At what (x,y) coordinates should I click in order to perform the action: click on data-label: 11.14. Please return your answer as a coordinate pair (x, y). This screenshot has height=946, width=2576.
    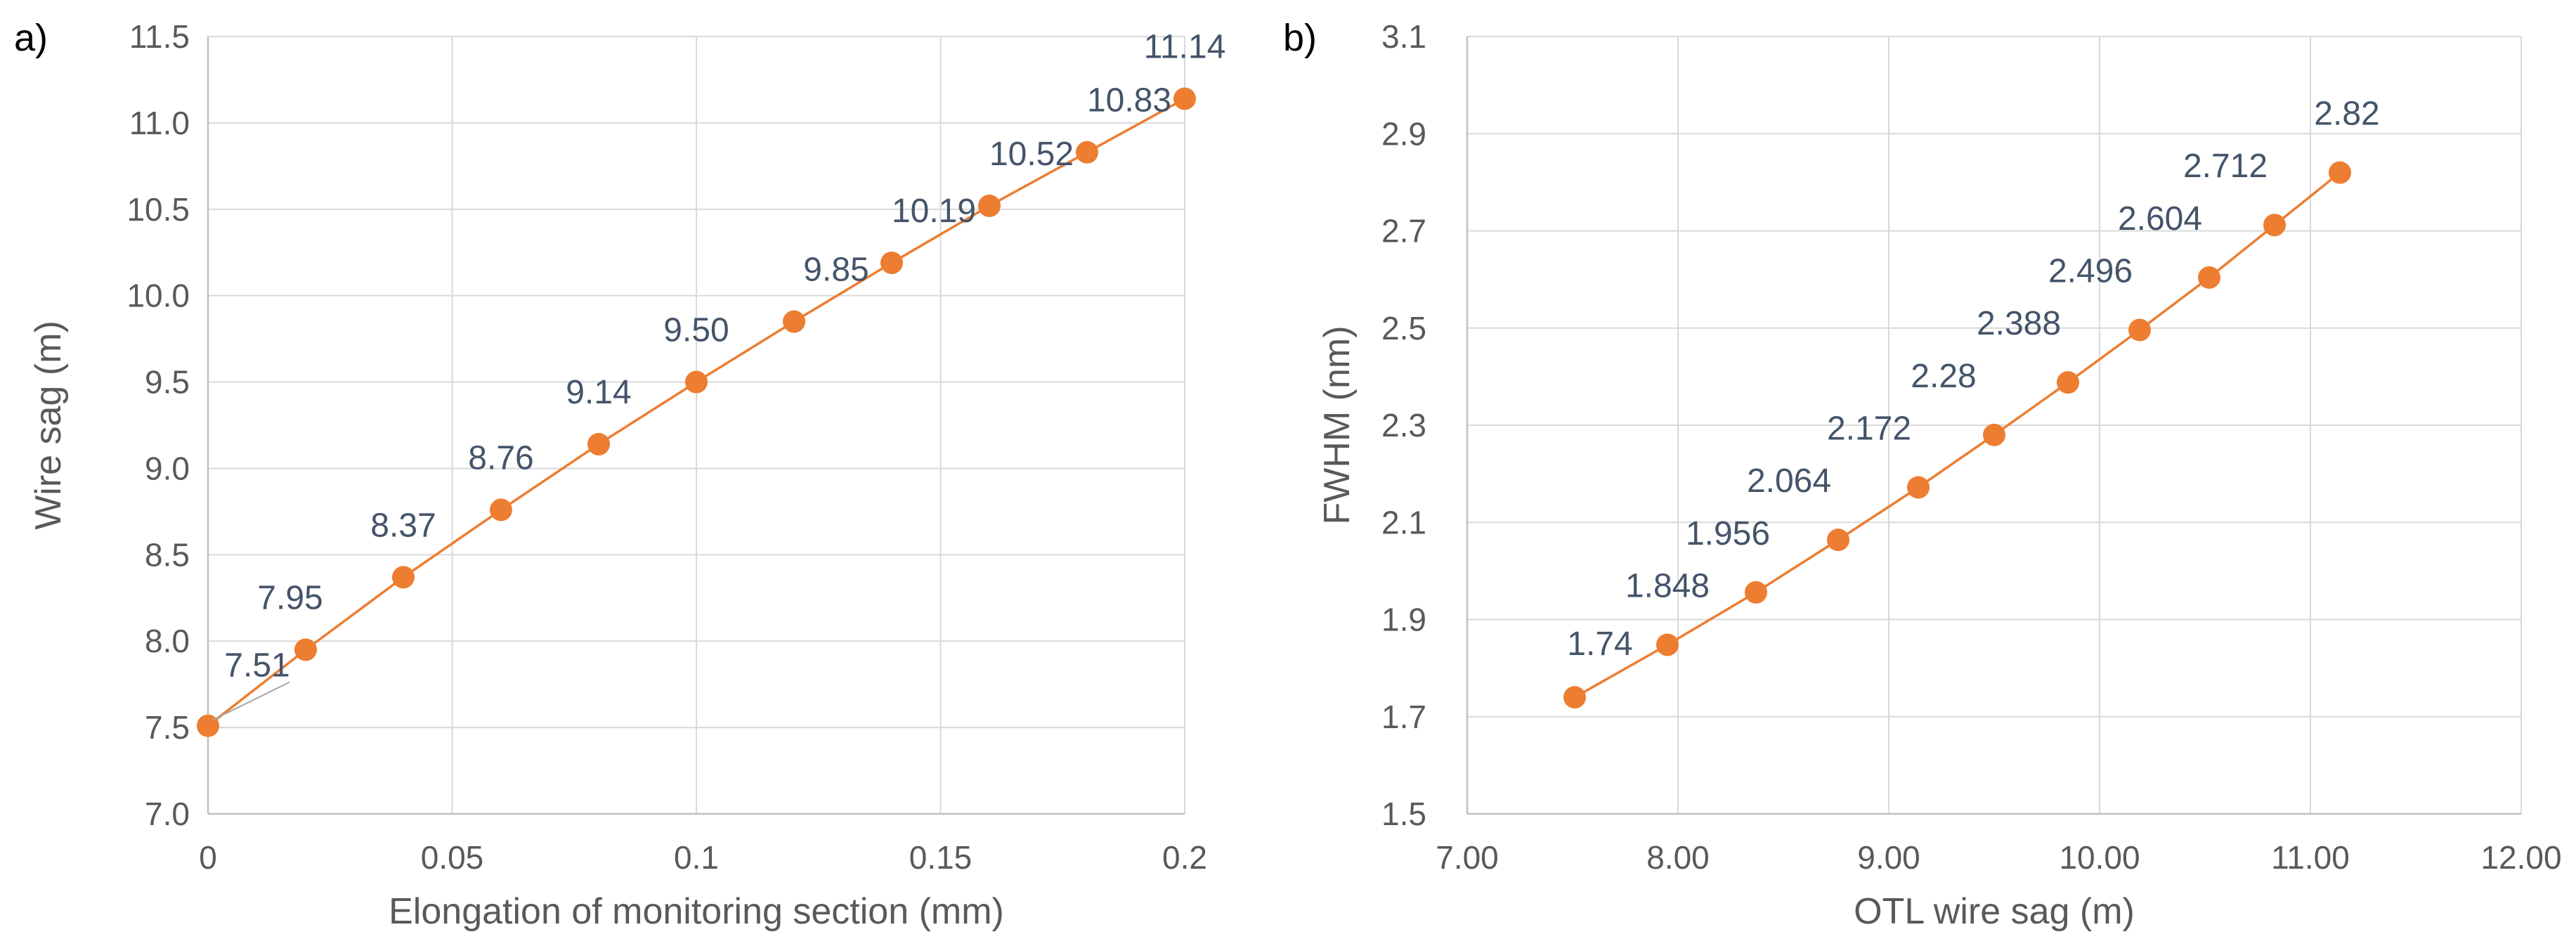
    Looking at the image, I should click on (1185, 46).